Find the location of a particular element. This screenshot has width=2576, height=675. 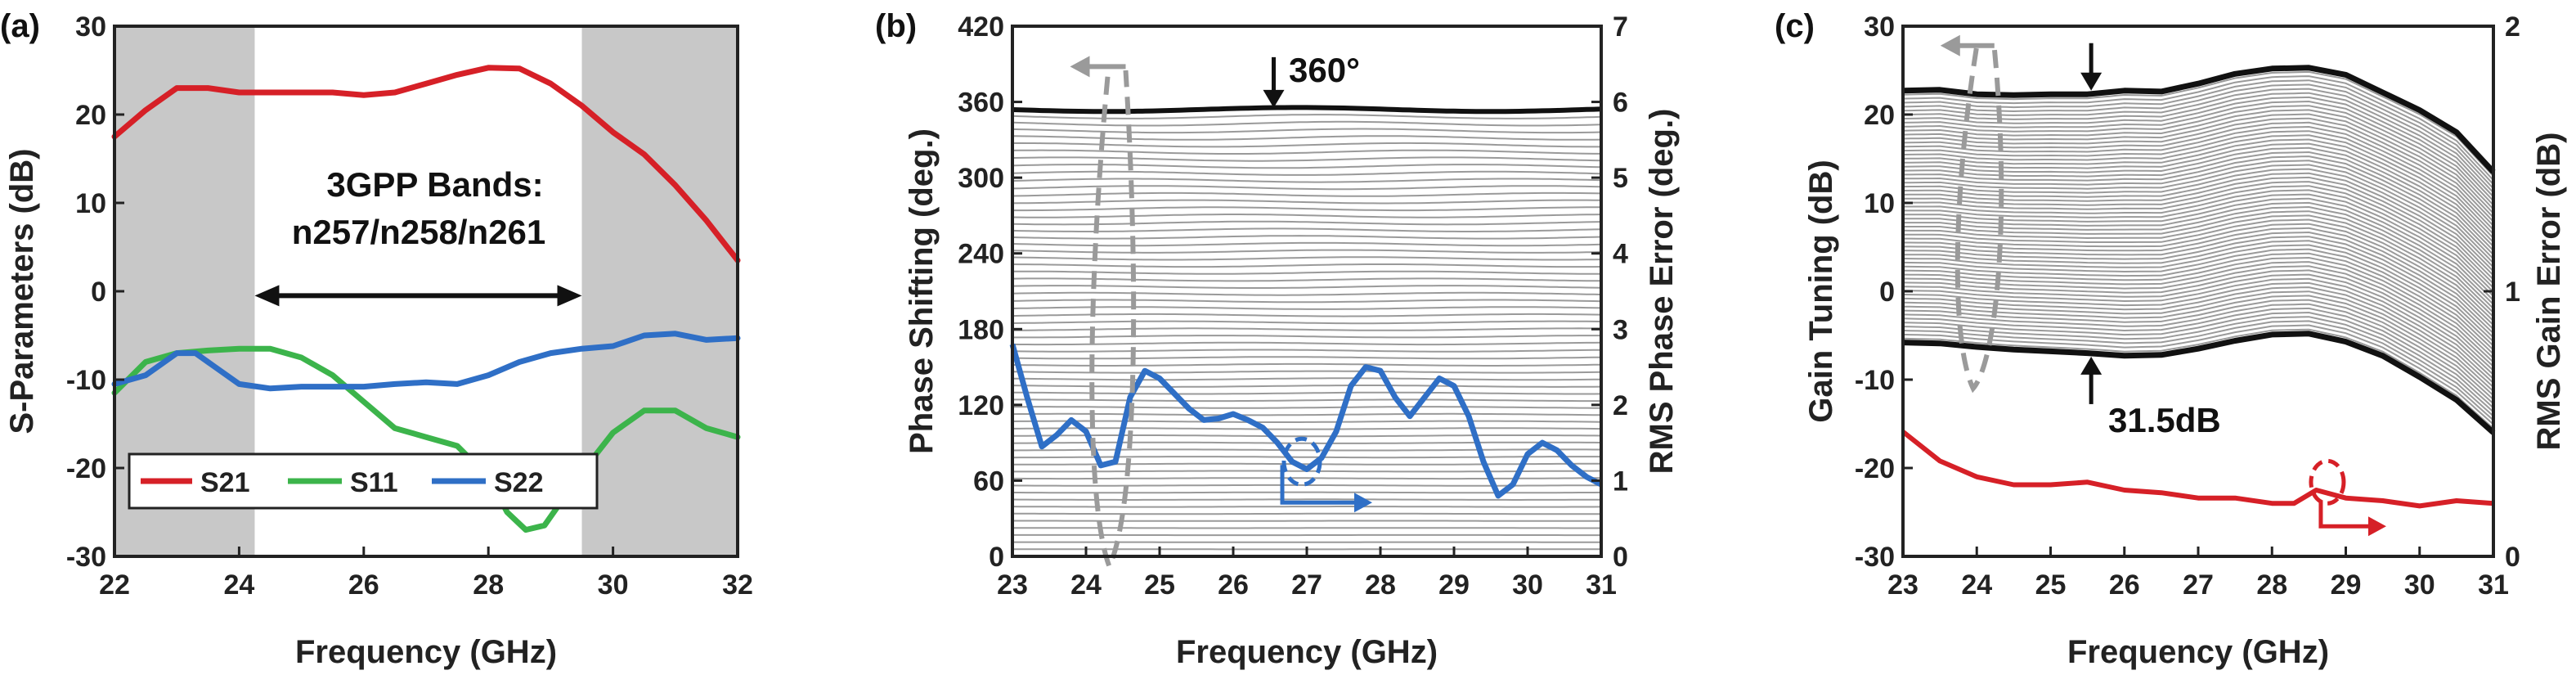

y-tick-label: 20 is located at coordinates (1879, 116).